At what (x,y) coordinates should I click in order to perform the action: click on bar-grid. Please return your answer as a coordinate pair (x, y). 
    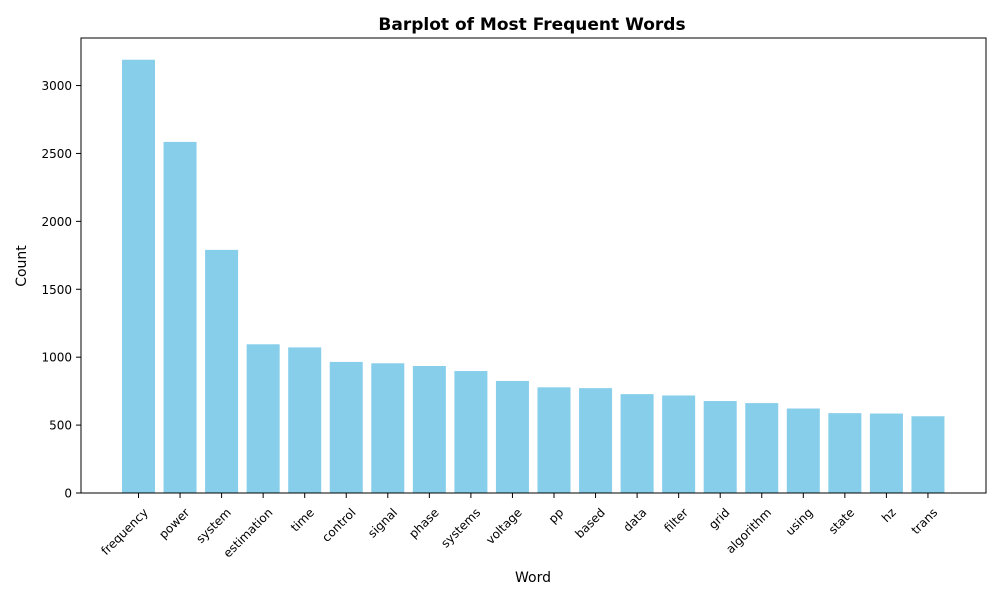
    Looking at the image, I should click on (720, 447).